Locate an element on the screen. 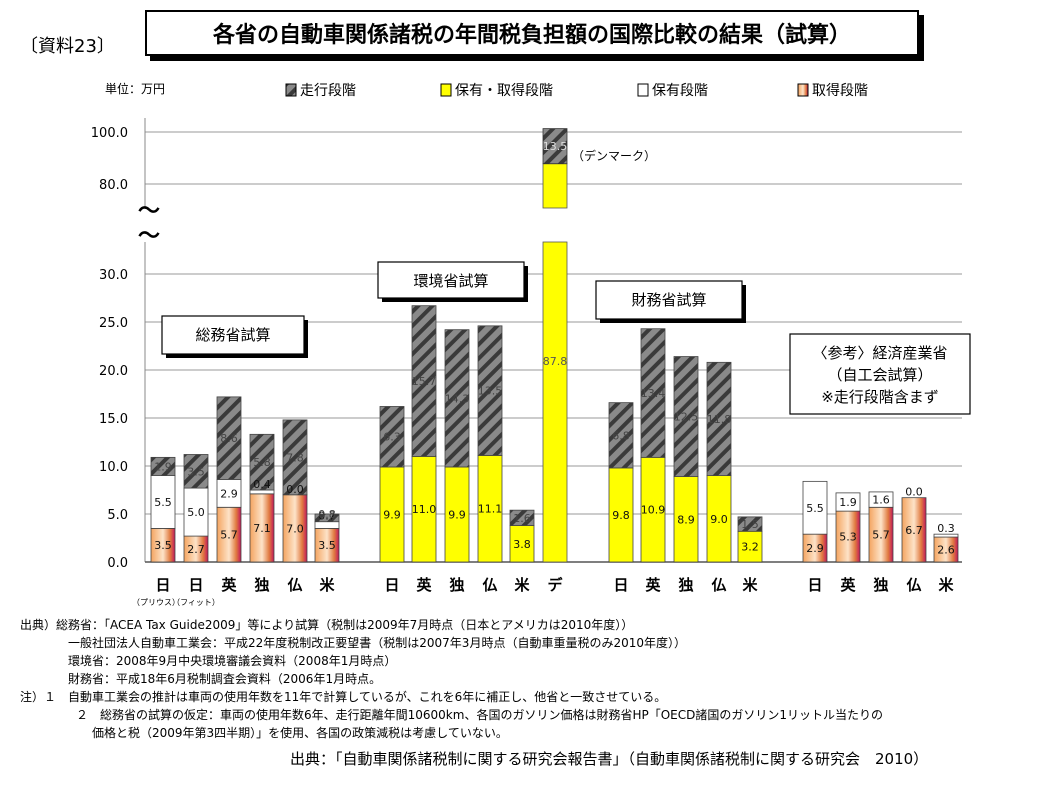 The image size is (1040, 786). bar-value-label: 6.7 is located at coordinates (914, 530).